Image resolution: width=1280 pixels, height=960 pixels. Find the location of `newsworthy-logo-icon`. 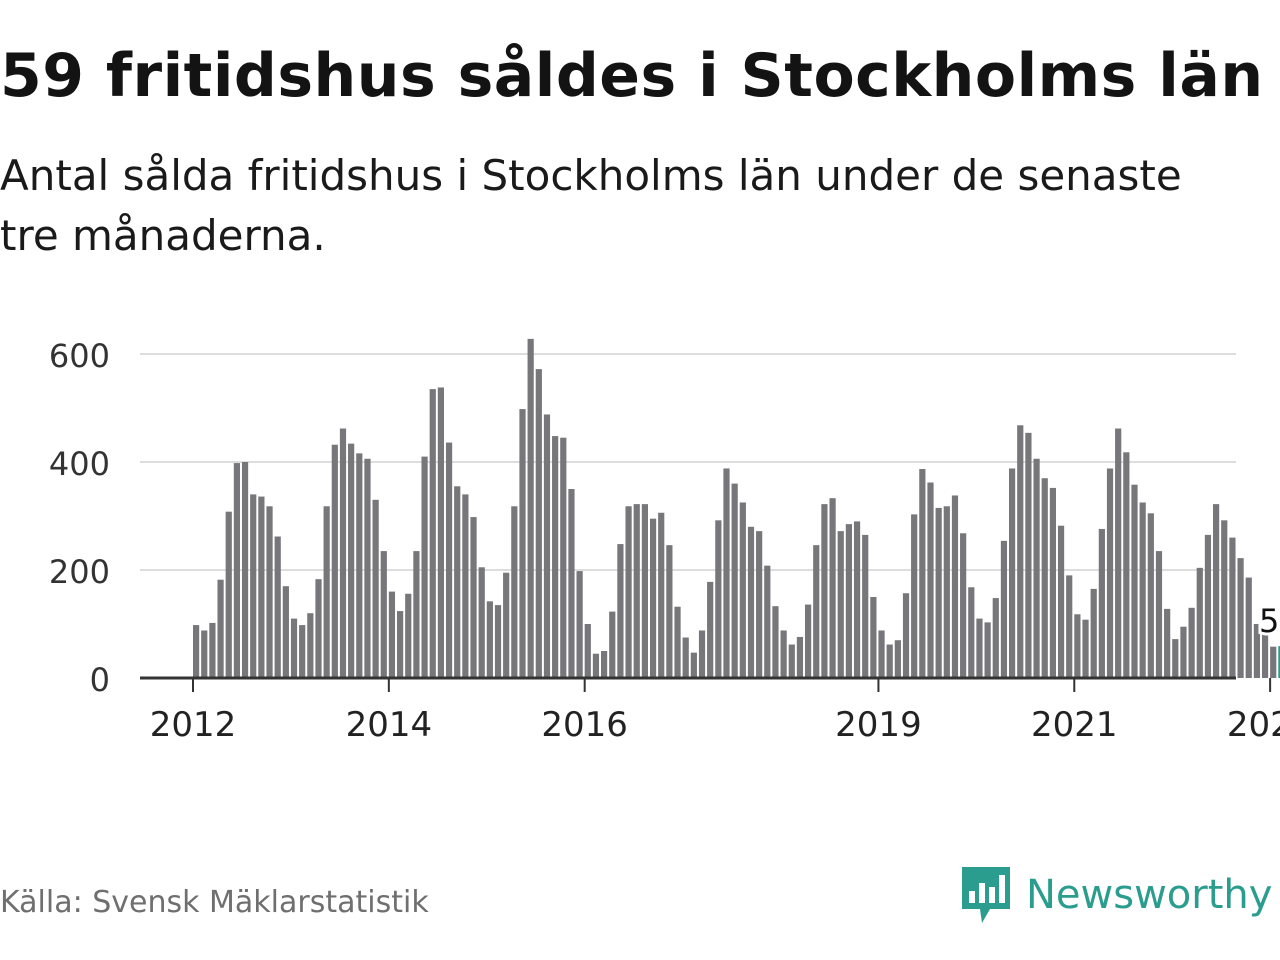

newsworthy-logo-icon is located at coordinates (986, 895).